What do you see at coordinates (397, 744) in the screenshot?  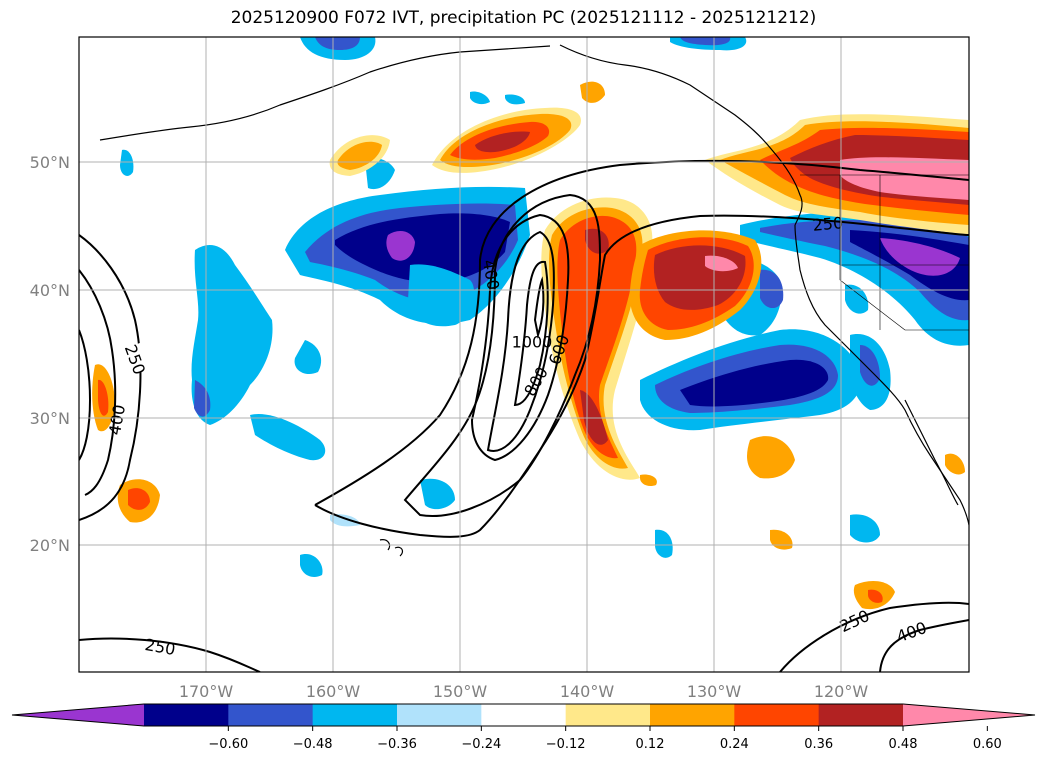 I see `colorbar-tick-label: −0.36` at bounding box center [397, 744].